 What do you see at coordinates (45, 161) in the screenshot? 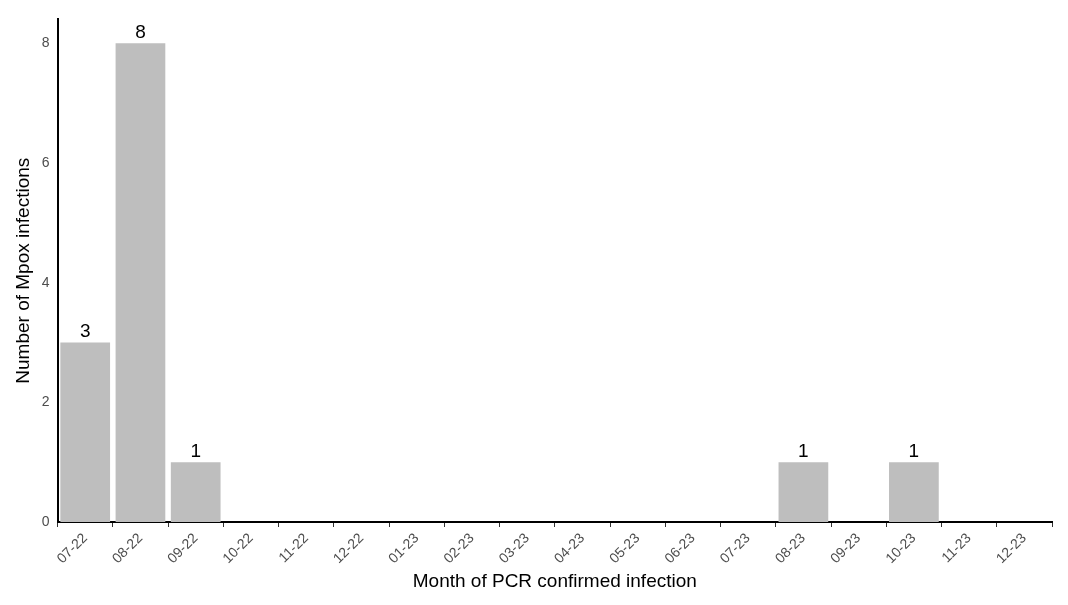
I see `y-tick-label: 6` at bounding box center [45, 161].